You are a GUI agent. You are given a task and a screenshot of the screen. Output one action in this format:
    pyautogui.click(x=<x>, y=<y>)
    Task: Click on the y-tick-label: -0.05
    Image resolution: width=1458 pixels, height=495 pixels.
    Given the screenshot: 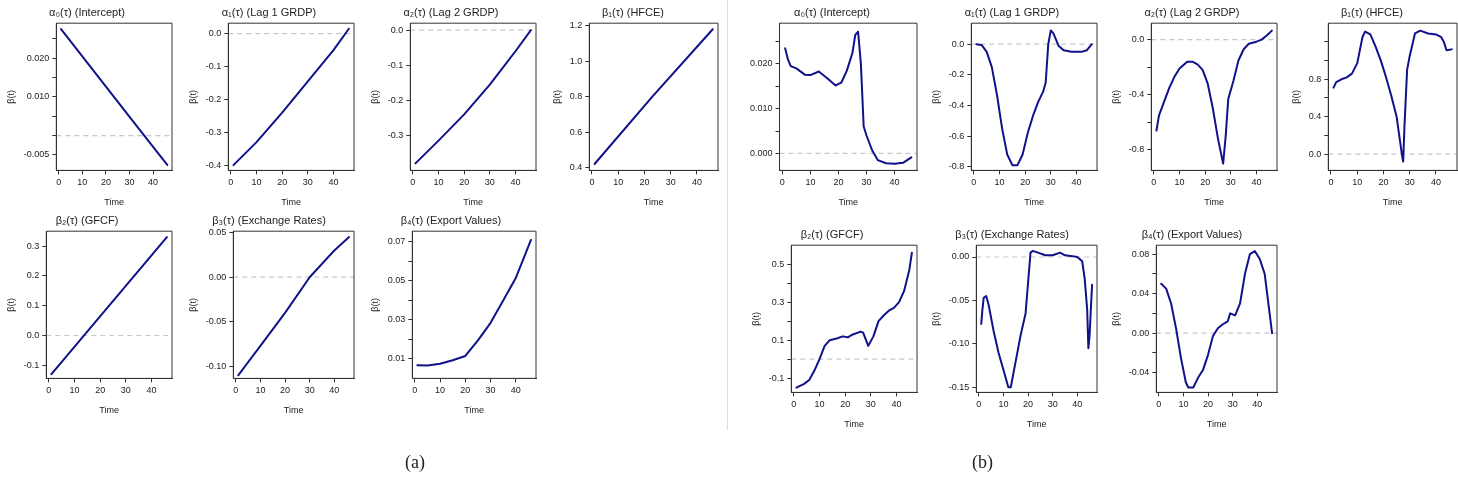 What is the action you would take?
    pyautogui.click(x=216, y=321)
    